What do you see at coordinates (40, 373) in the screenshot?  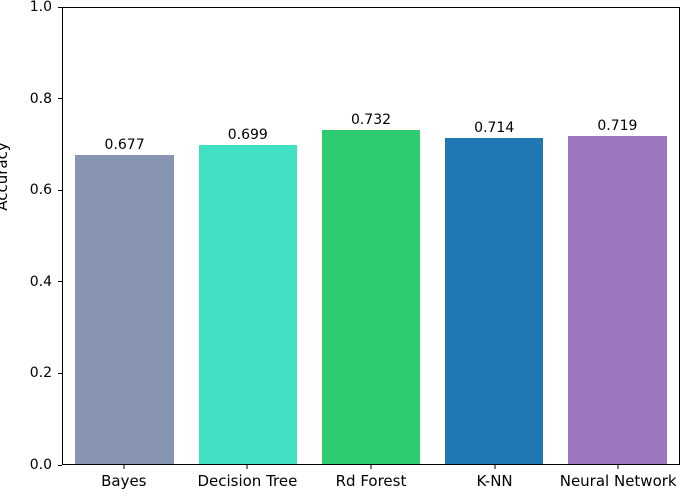 I see `y-tick-label: 0.2` at bounding box center [40, 373].